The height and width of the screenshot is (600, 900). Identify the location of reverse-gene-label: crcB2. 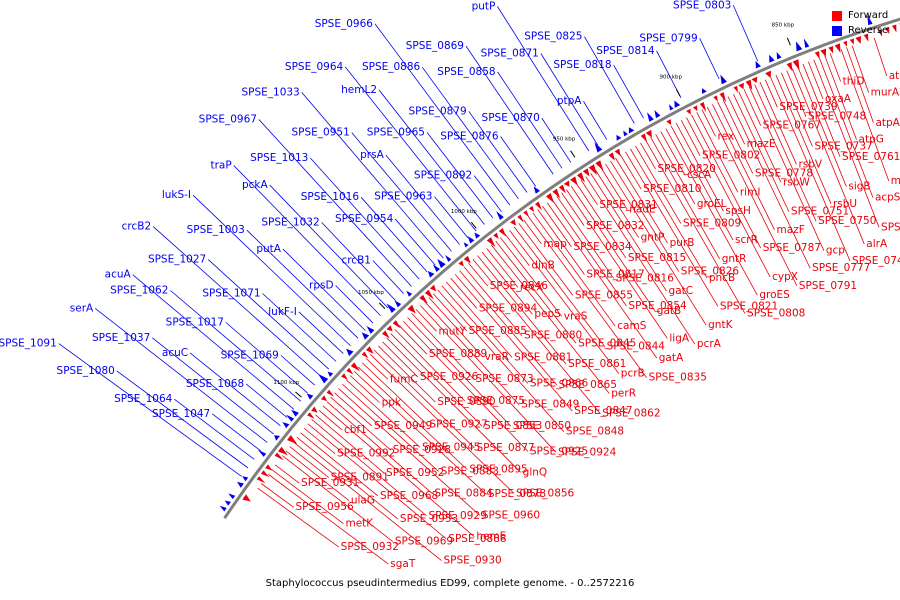
(137, 227).